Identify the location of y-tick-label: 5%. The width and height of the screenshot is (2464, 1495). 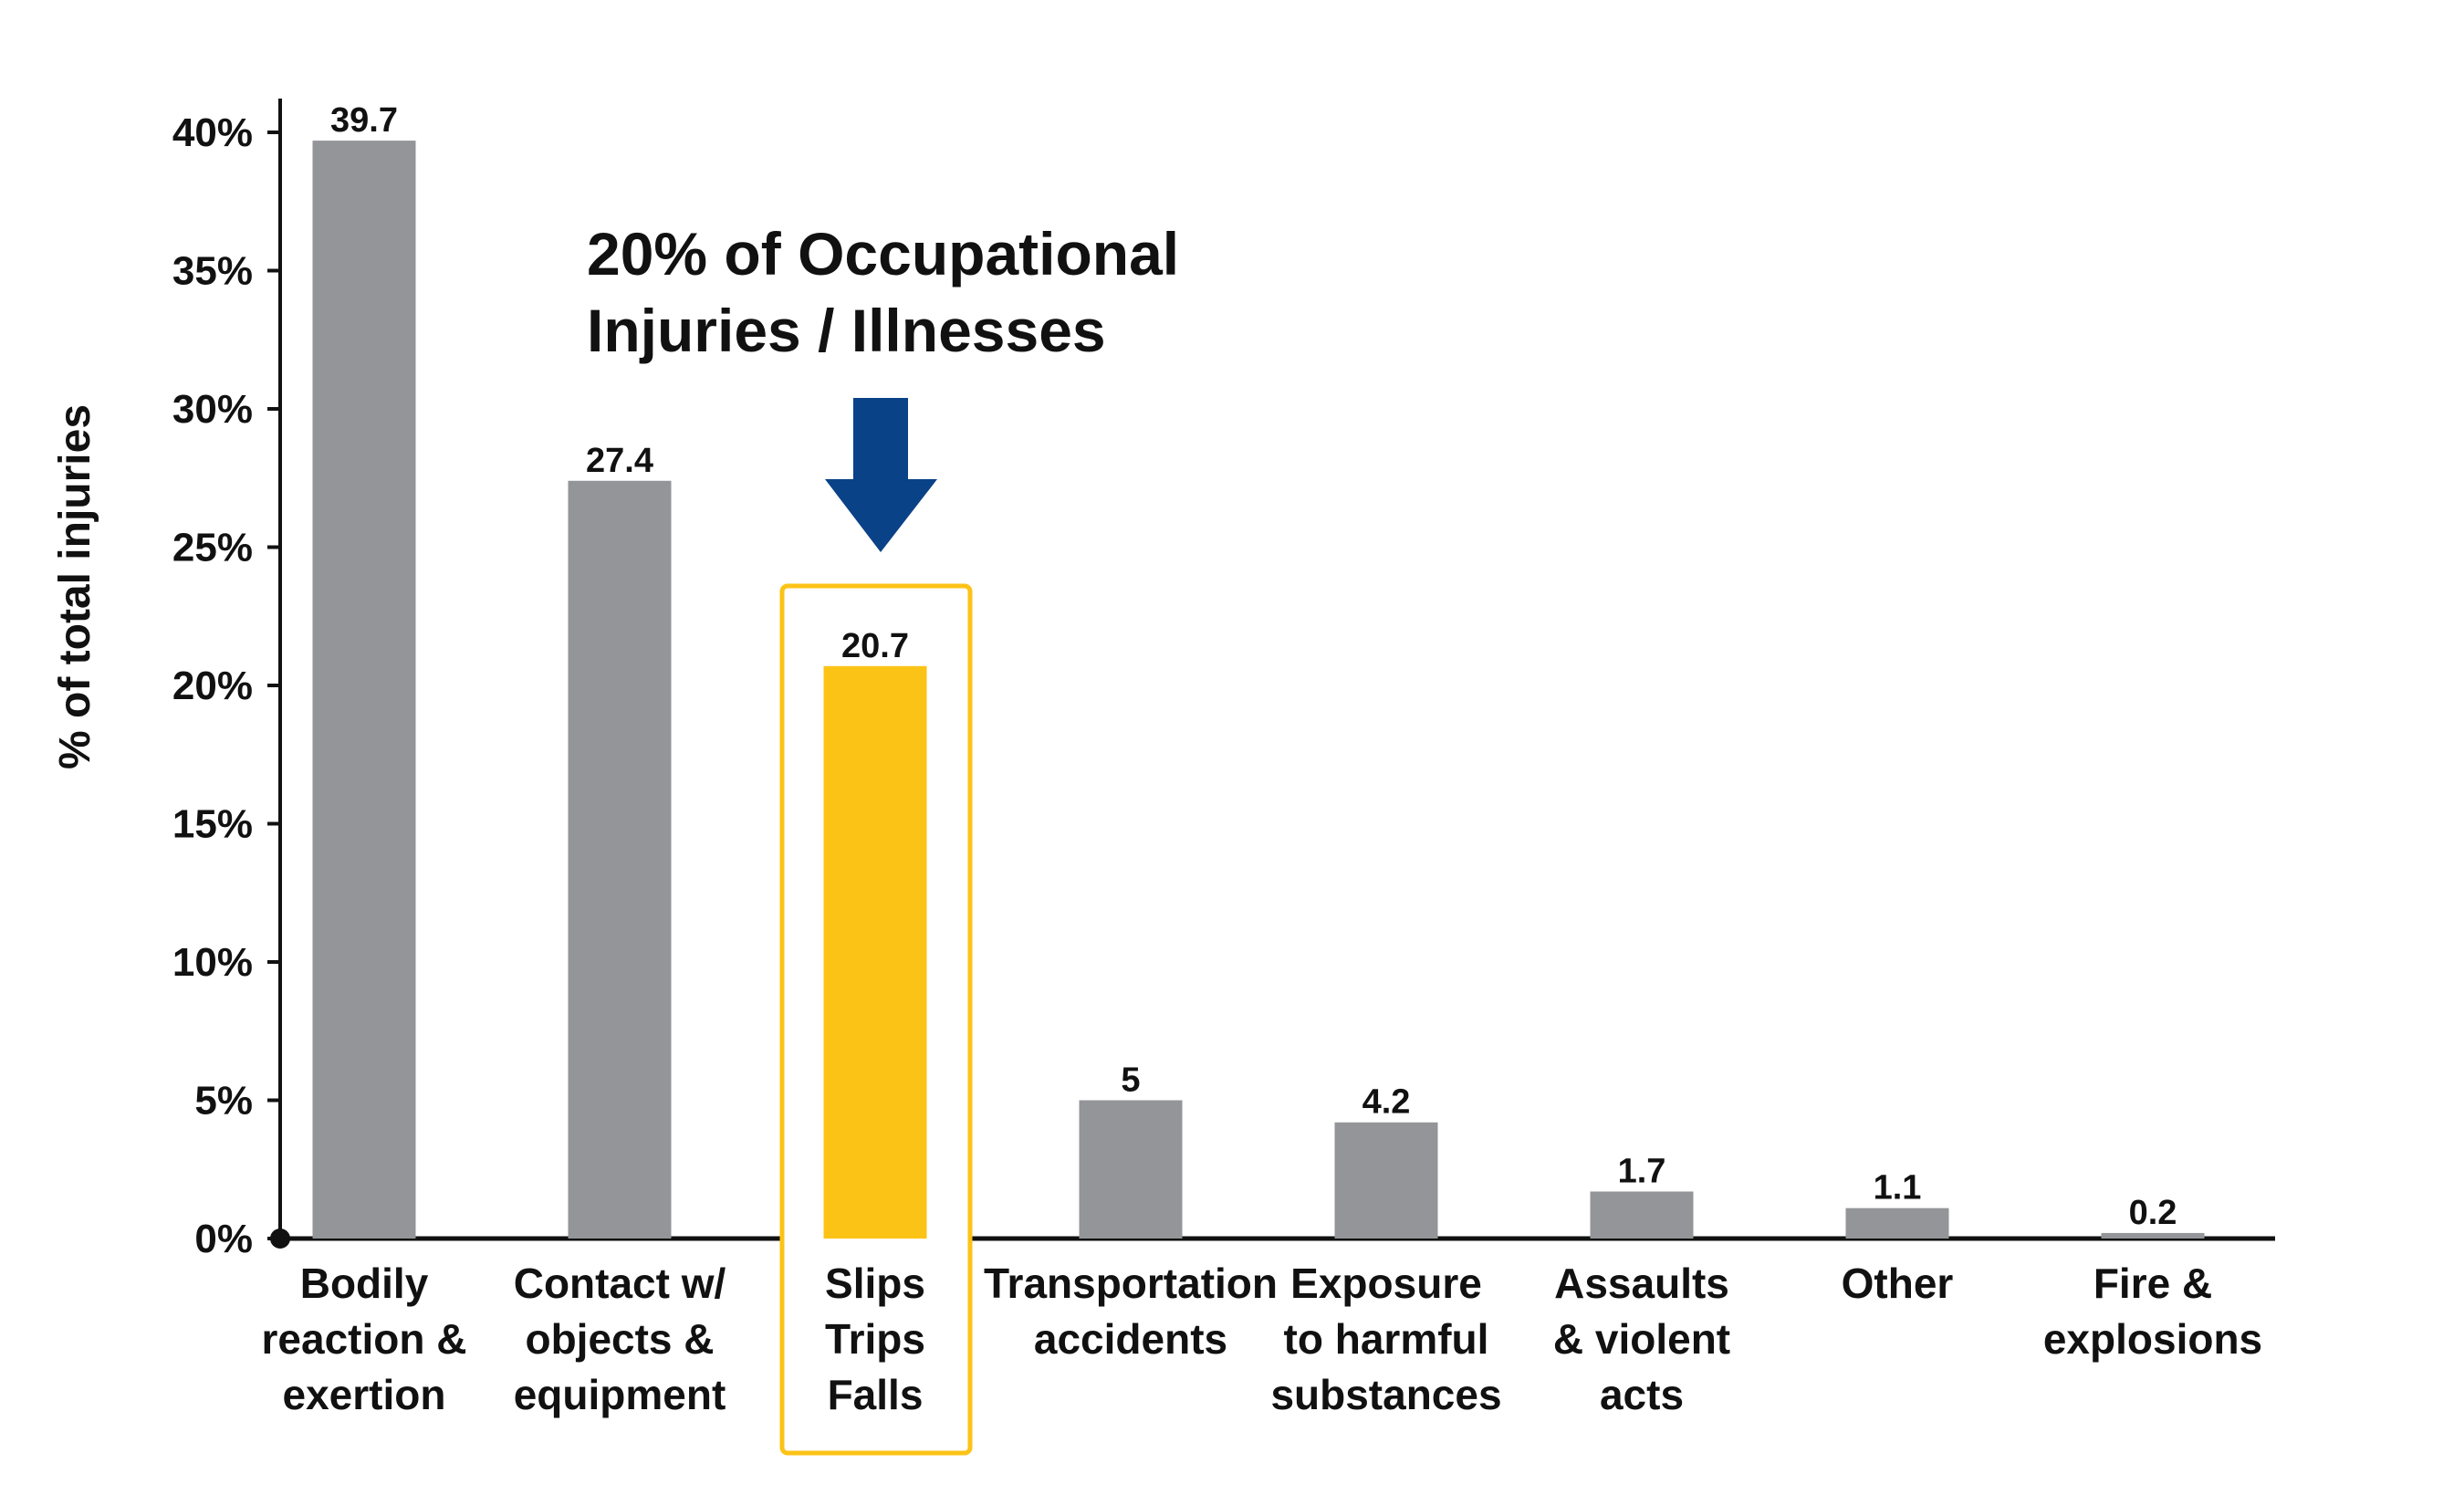
(223, 1101).